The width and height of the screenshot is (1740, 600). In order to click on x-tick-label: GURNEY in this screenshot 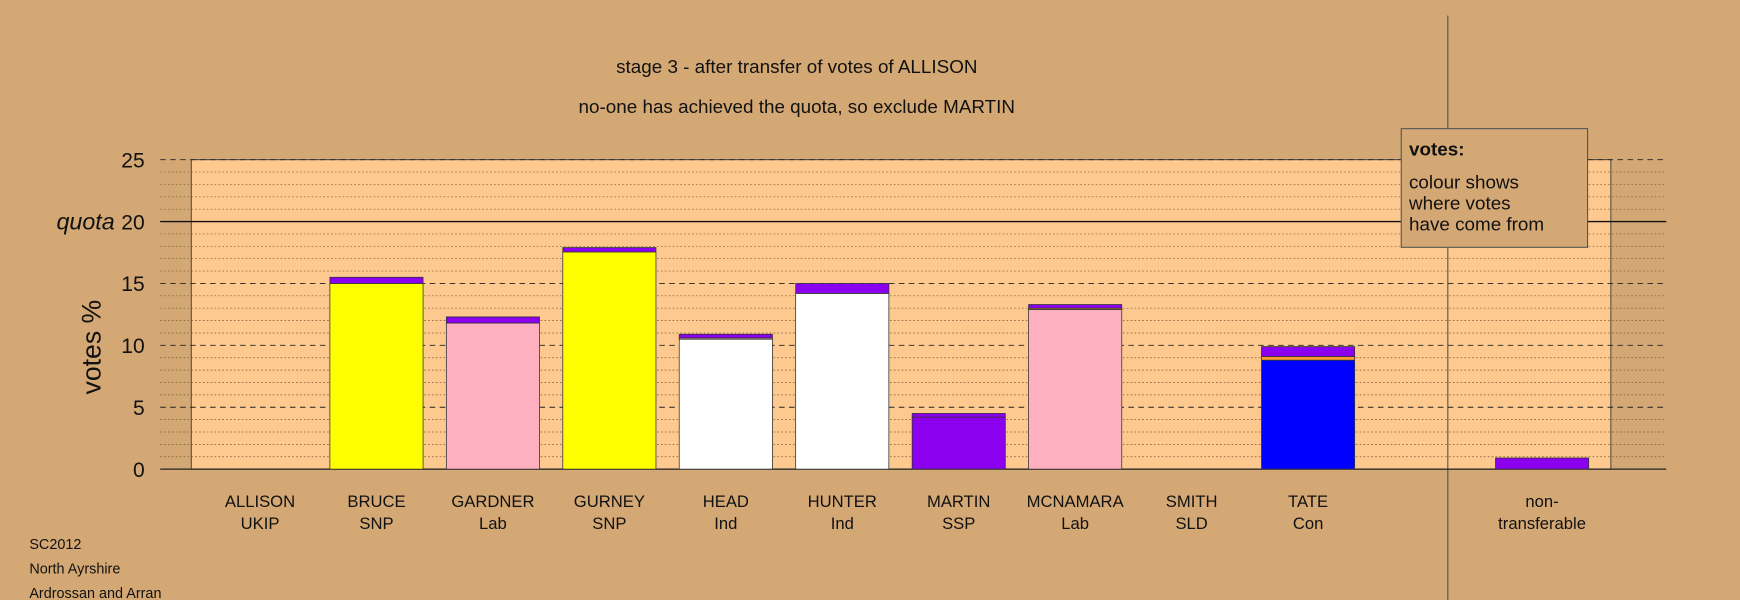, I will do `click(609, 501)`.